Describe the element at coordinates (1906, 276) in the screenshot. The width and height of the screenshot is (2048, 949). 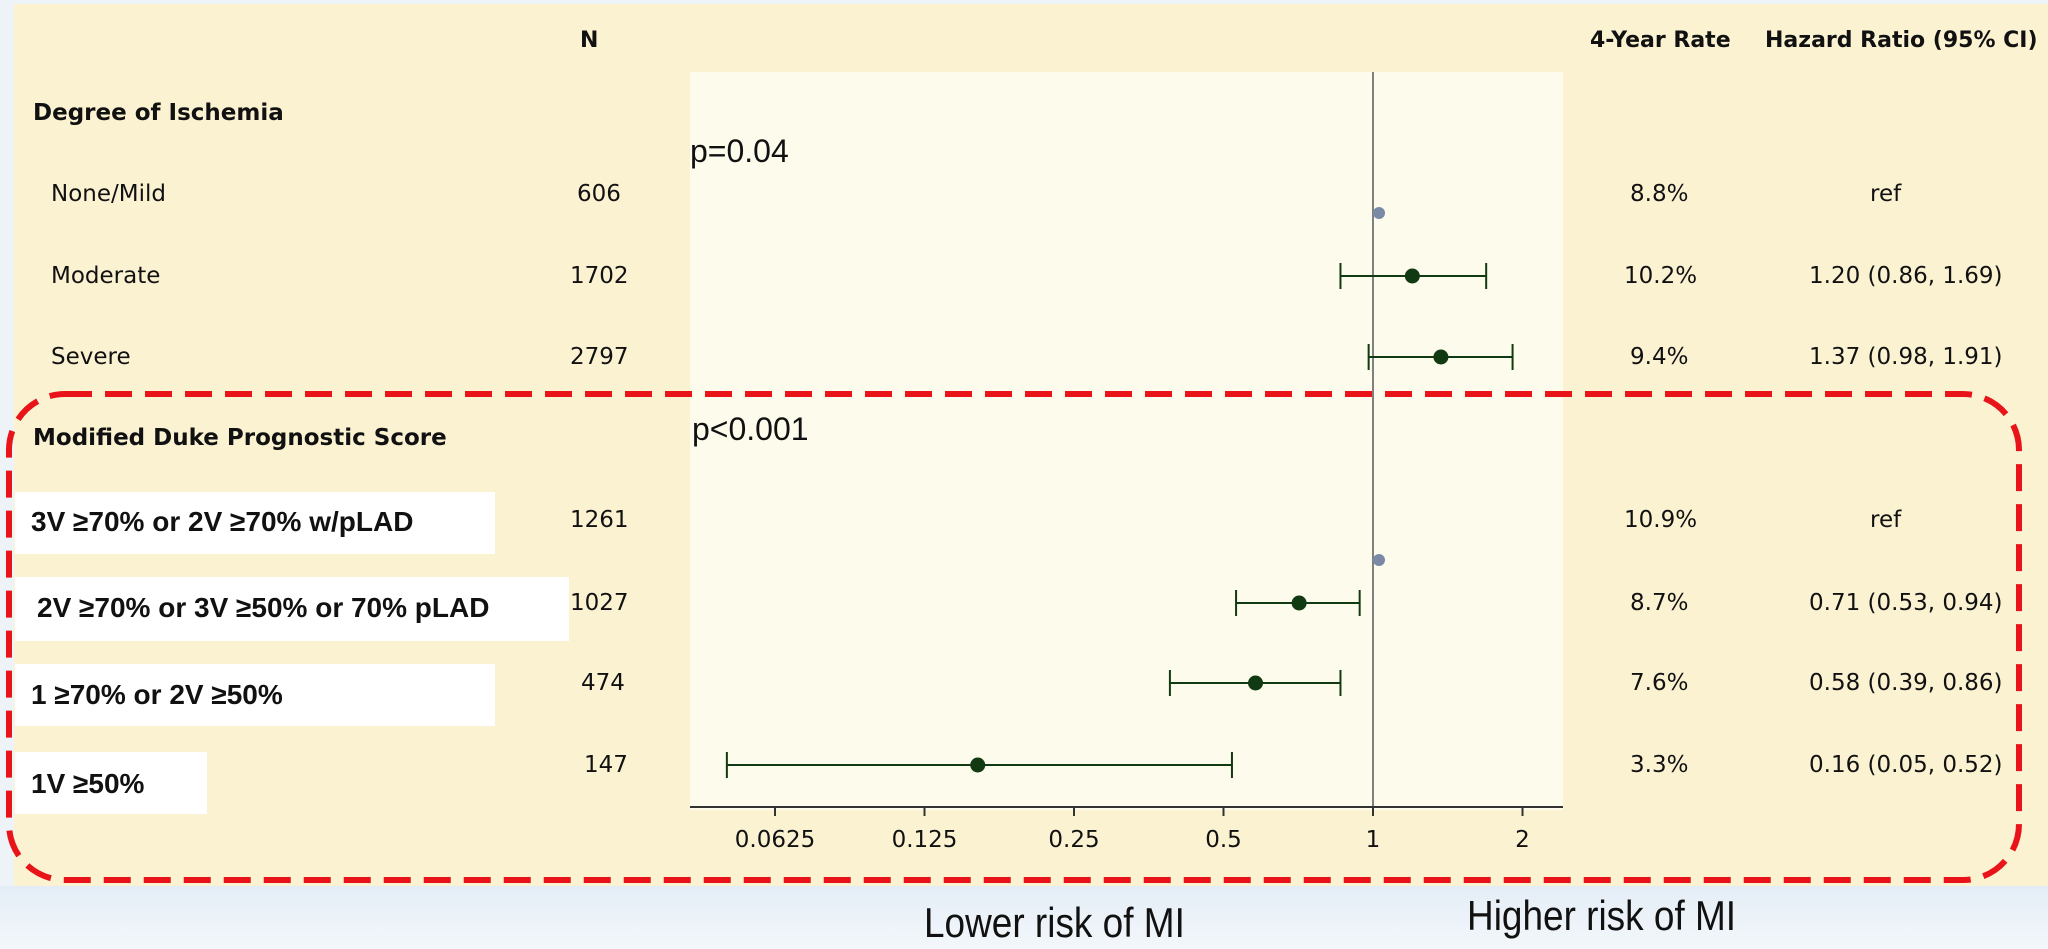
I see `row-hr: 1.20 (0.86, 1.69)` at that location.